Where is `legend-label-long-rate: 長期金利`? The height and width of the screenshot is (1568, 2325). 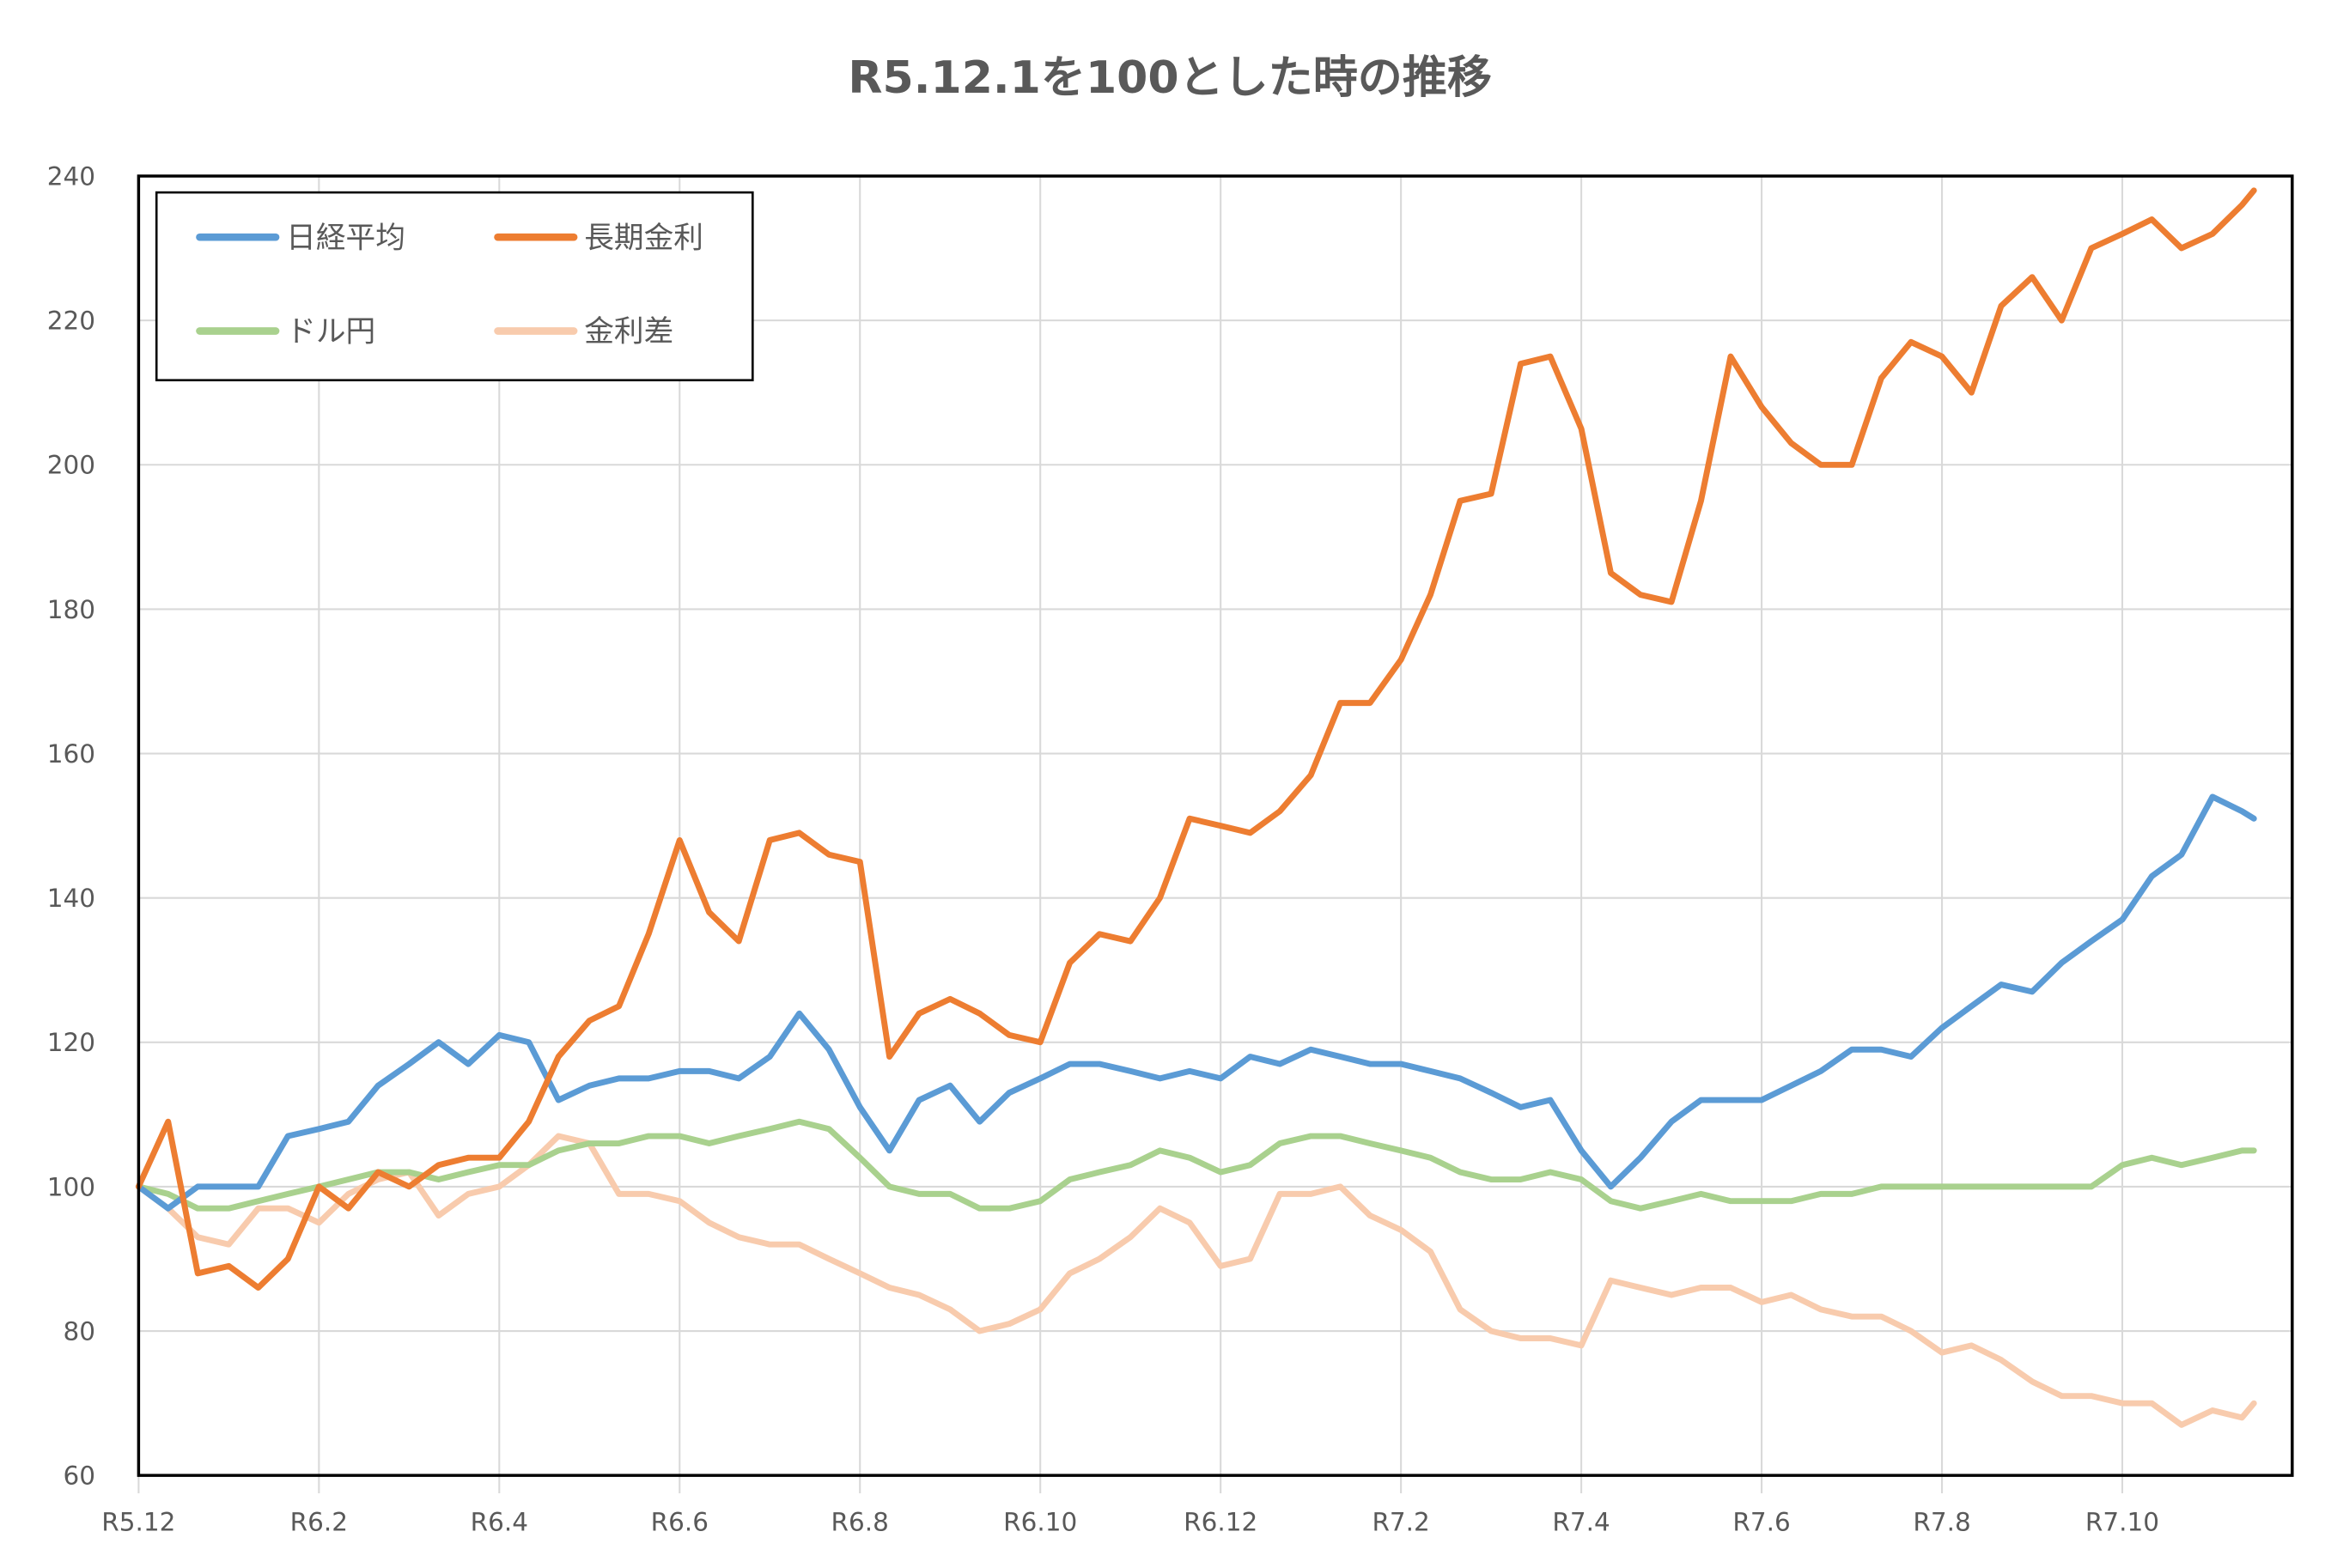 legend-label-long-rate: 長期金利 is located at coordinates (643, 238).